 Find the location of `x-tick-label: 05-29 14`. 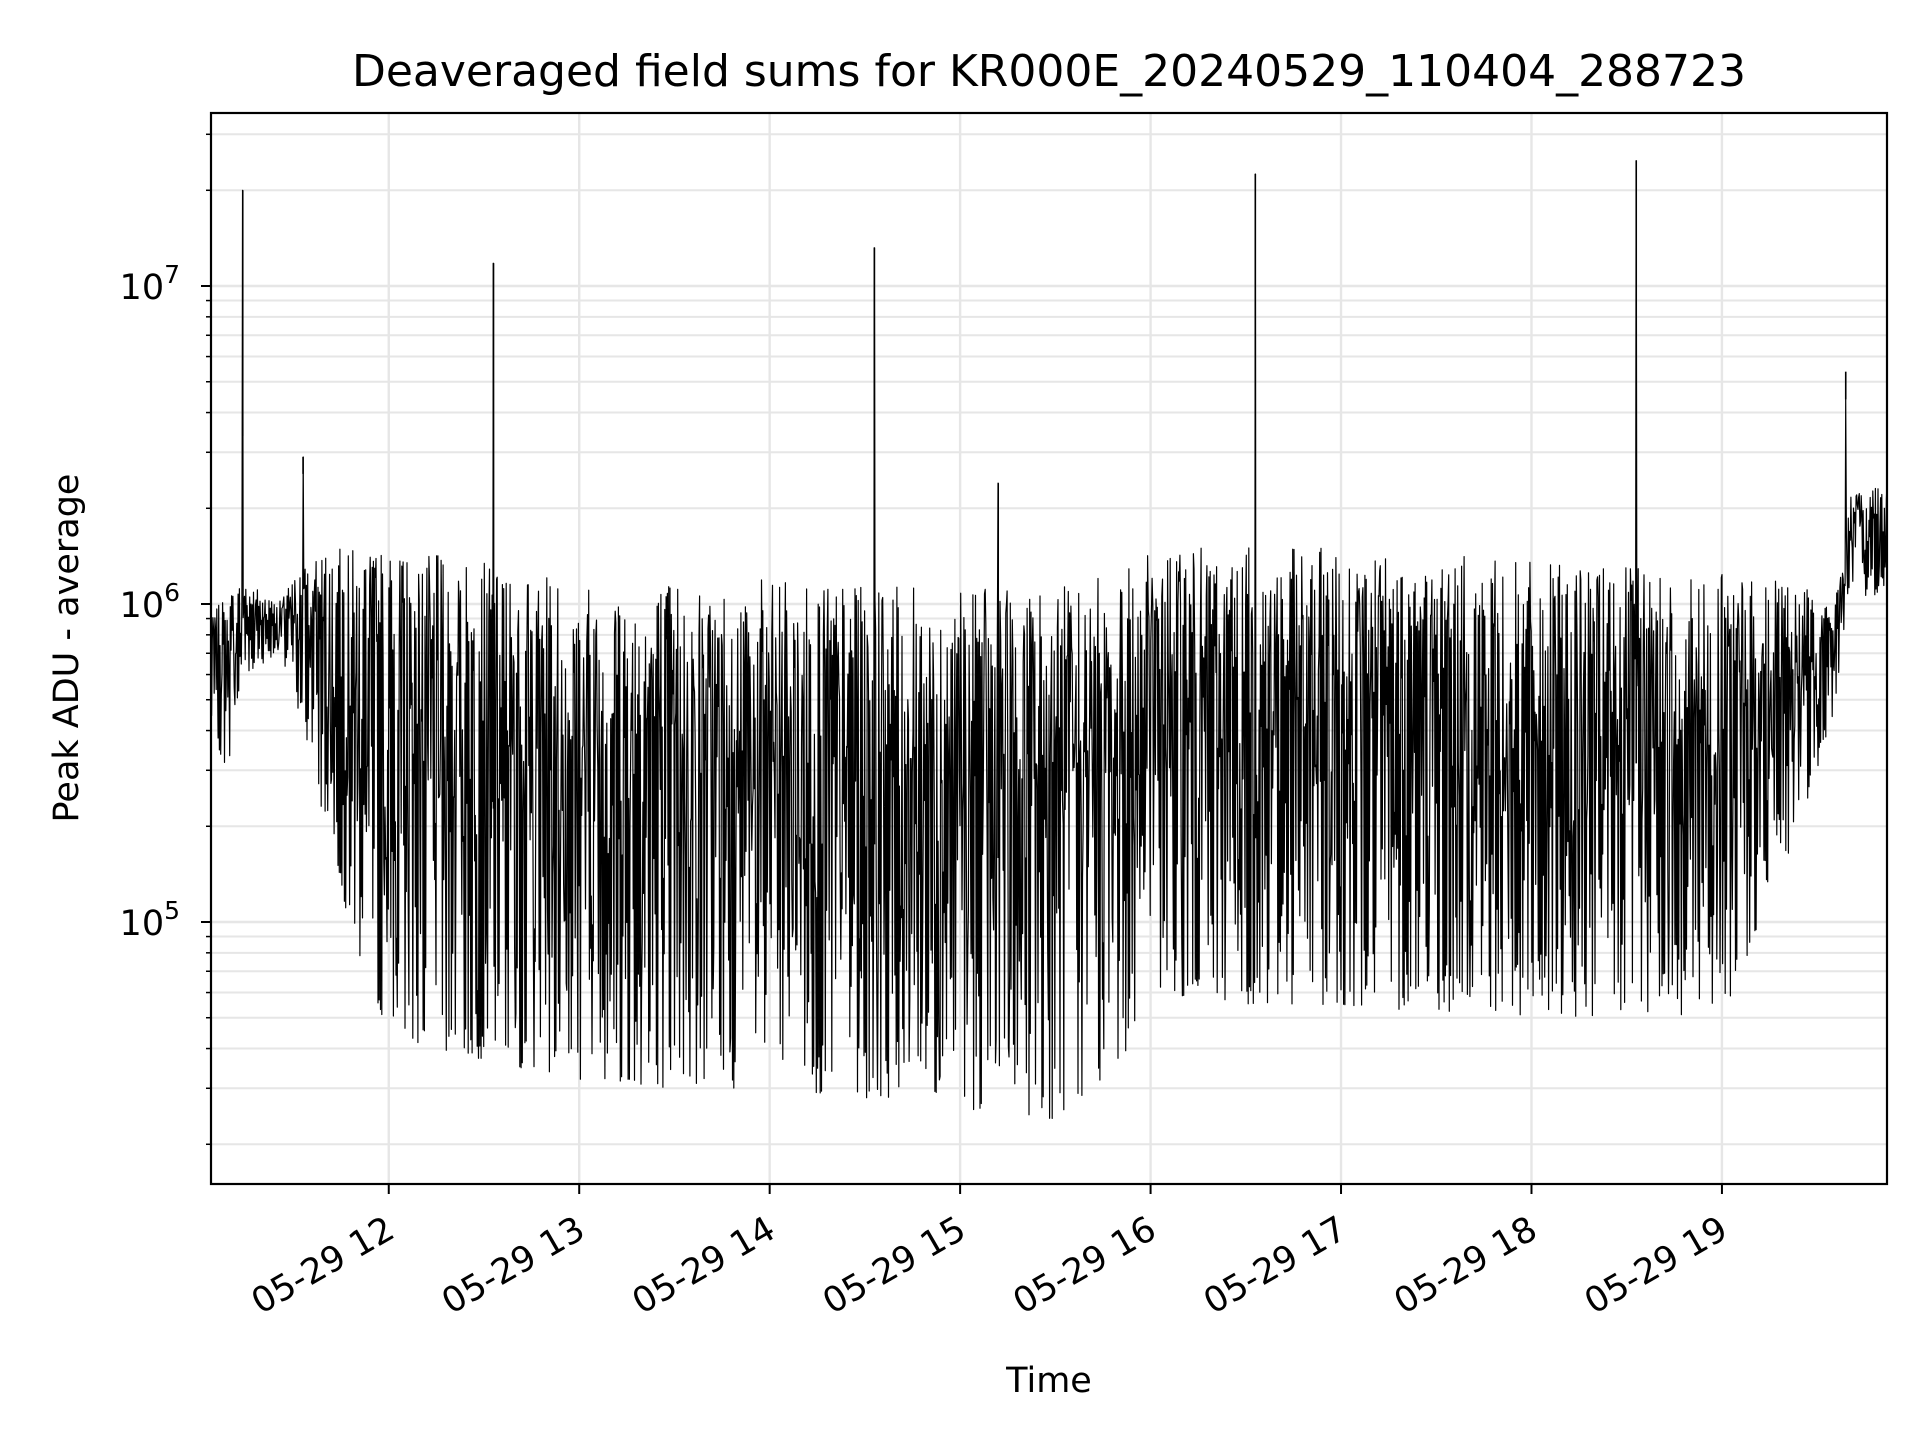

x-tick-label: 05-29 14 is located at coordinates (704, 1265).